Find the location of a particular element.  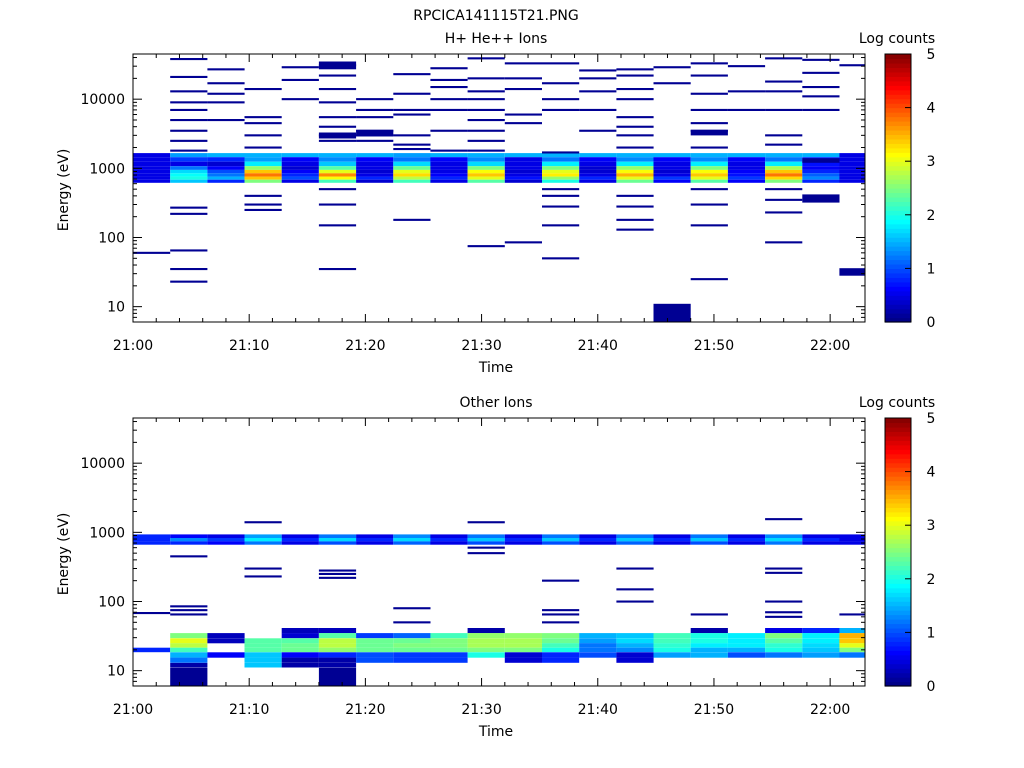

colorbar-tick-label: 5 is located at coordinates (931, 419).